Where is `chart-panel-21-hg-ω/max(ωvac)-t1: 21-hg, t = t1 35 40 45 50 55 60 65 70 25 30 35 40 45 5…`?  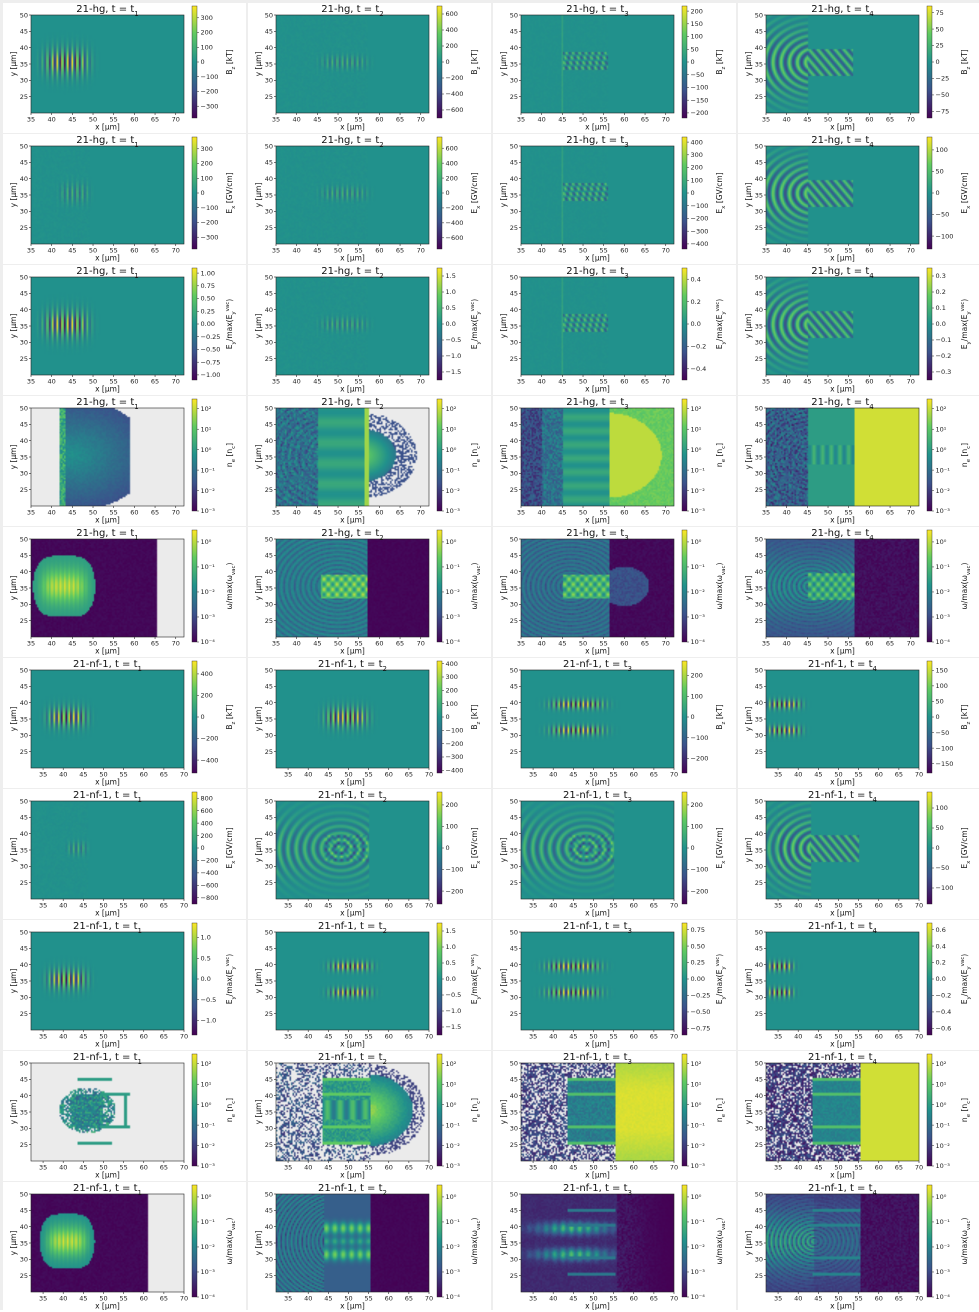 chart-panel-21-hg-ω/max(ωvac)-t1: 21-hg, t = t1 35 40 45 50 55 60 65 70 25 30 35 40 45 5… is located at coordinates (124, 592).